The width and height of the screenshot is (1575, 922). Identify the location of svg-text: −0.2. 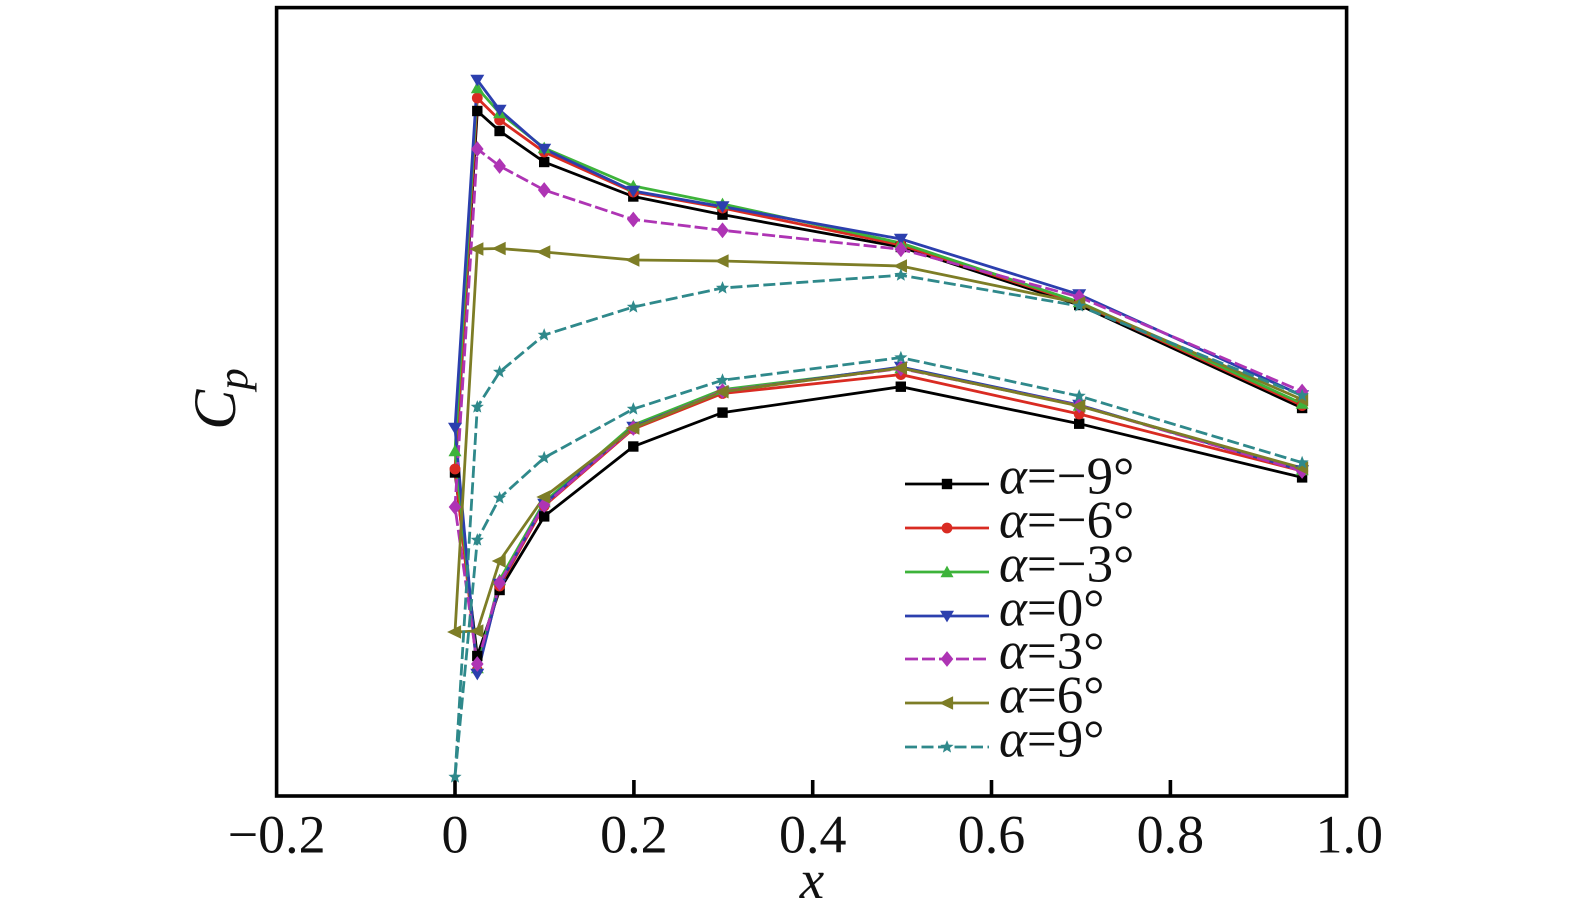
(277, 835).